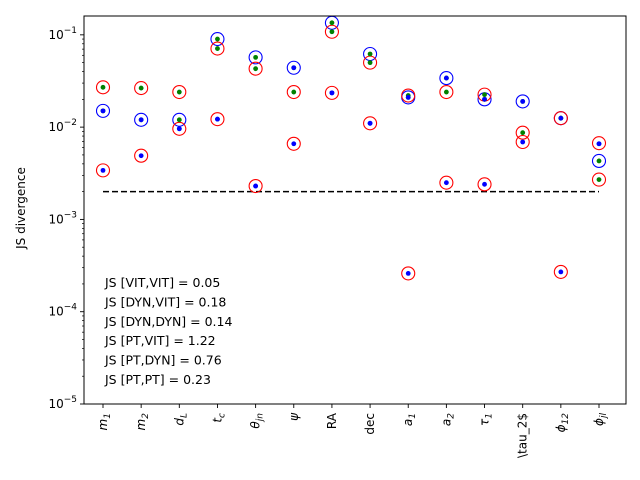  I want to click on y-tick-label: 10⁻³, so click(62, 218).